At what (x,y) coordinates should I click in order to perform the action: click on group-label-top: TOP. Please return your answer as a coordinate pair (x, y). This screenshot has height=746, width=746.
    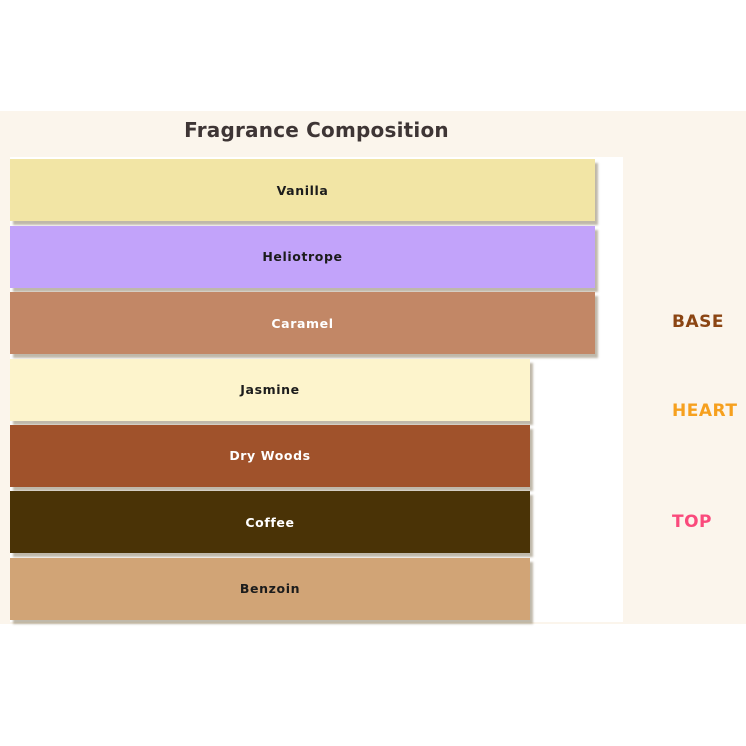
    Looking at the image, I should click on (692, 522).